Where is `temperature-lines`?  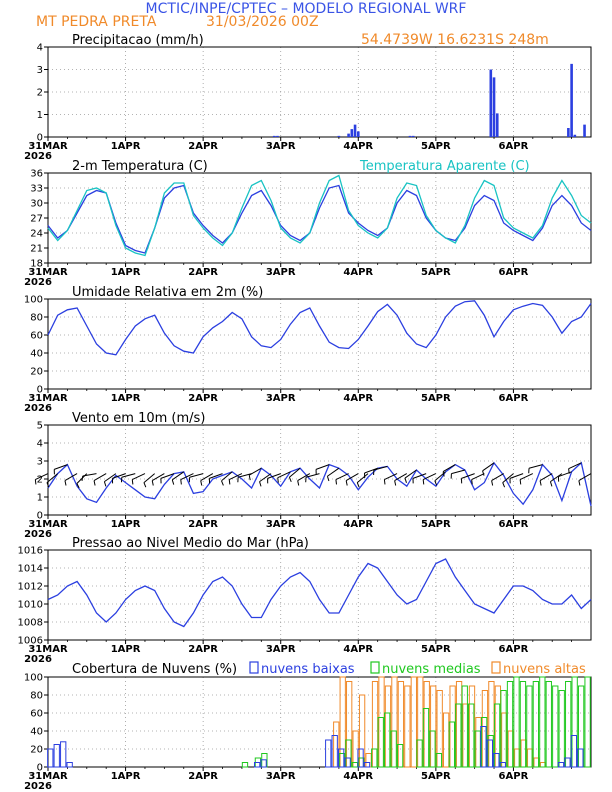 temperature-lines is located at coordinates (319, 215).